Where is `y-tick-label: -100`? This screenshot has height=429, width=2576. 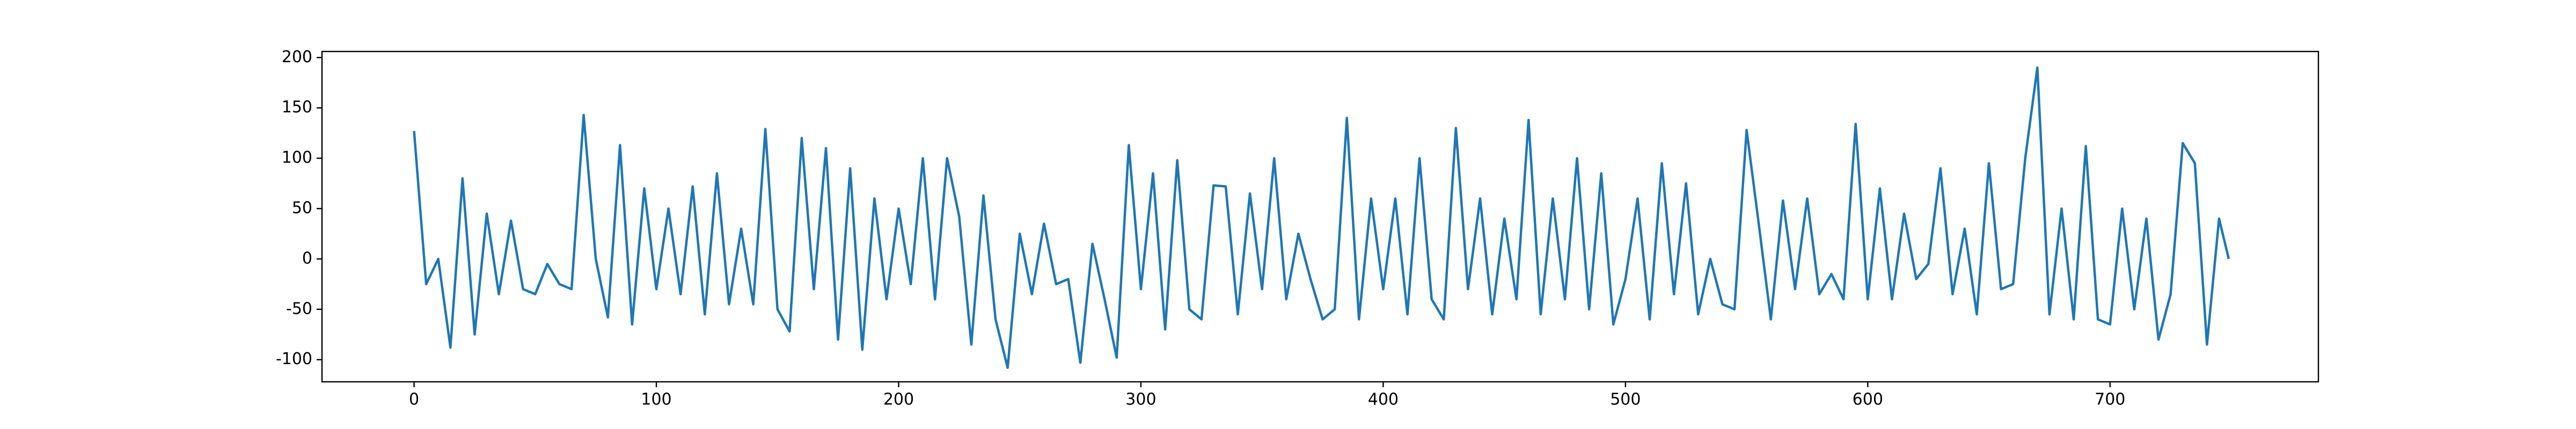 y-tick-label: -100 is located at coordinates (294, 359).